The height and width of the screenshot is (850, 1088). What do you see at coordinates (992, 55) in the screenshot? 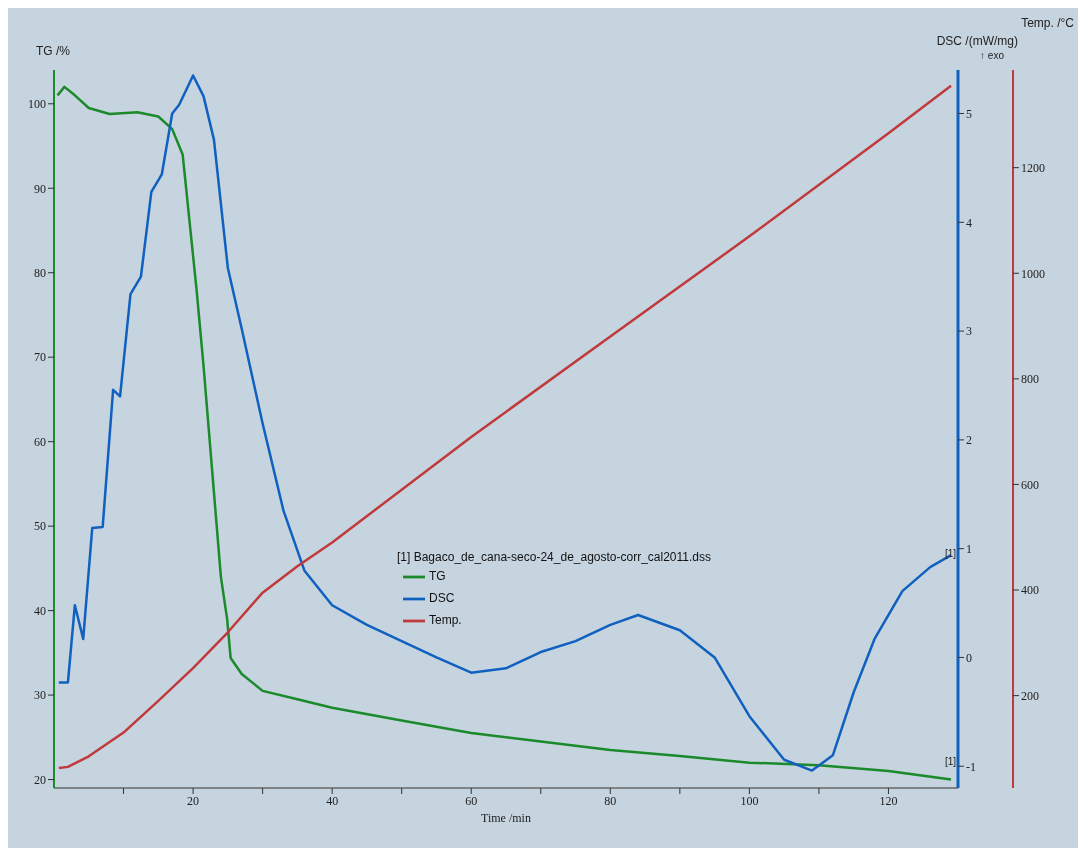
I see `text: ↑ exo` at bounding box center [992, 55].